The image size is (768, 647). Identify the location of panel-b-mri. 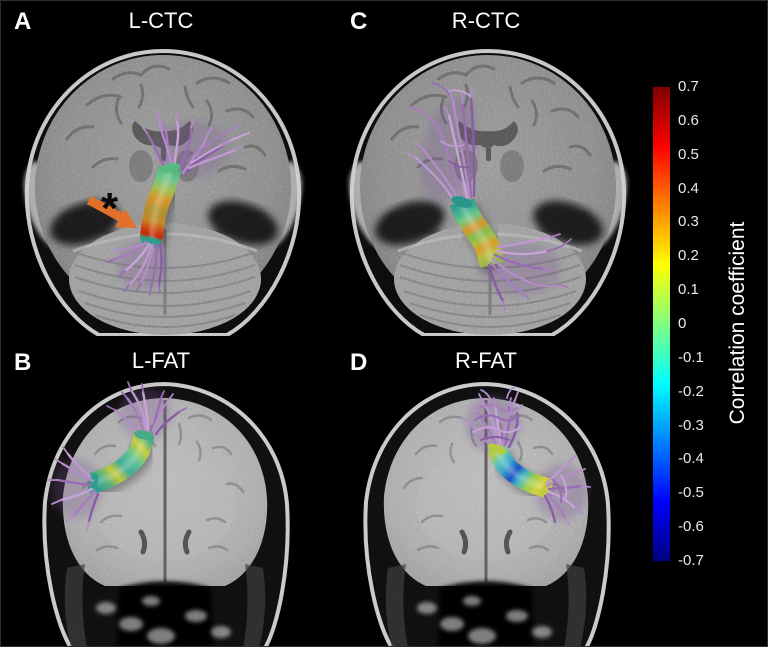
(166, 513).